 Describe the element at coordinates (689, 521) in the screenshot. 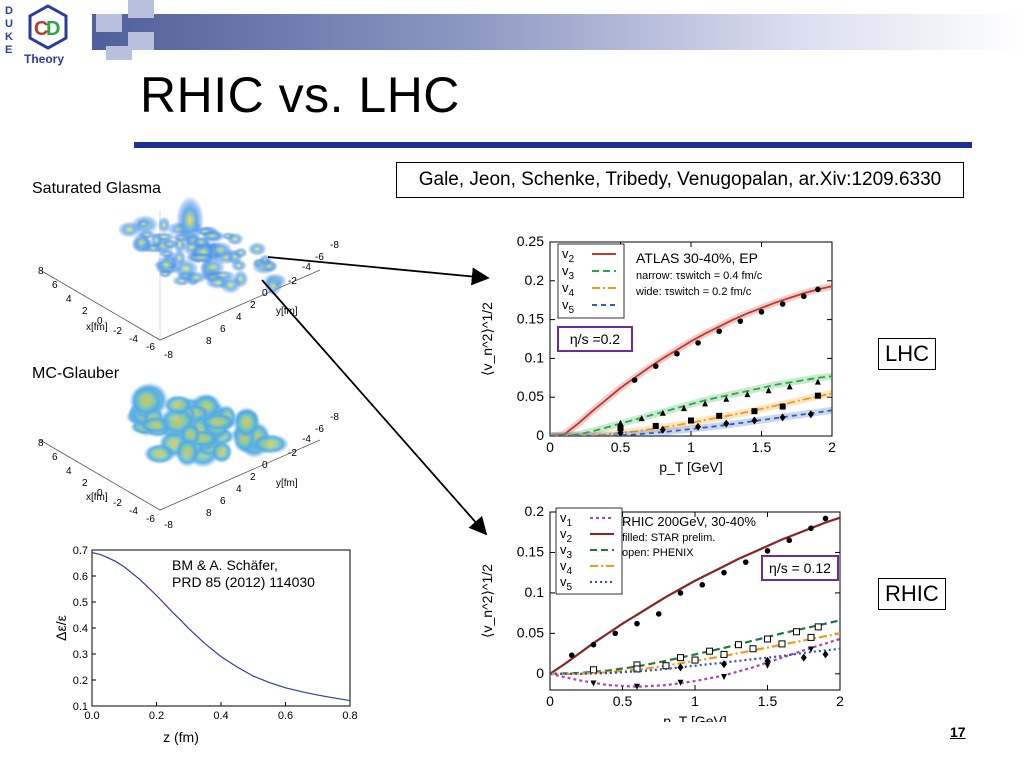

I see `chart-annotation: RHIC 200GeV, 30-40%` at that location.